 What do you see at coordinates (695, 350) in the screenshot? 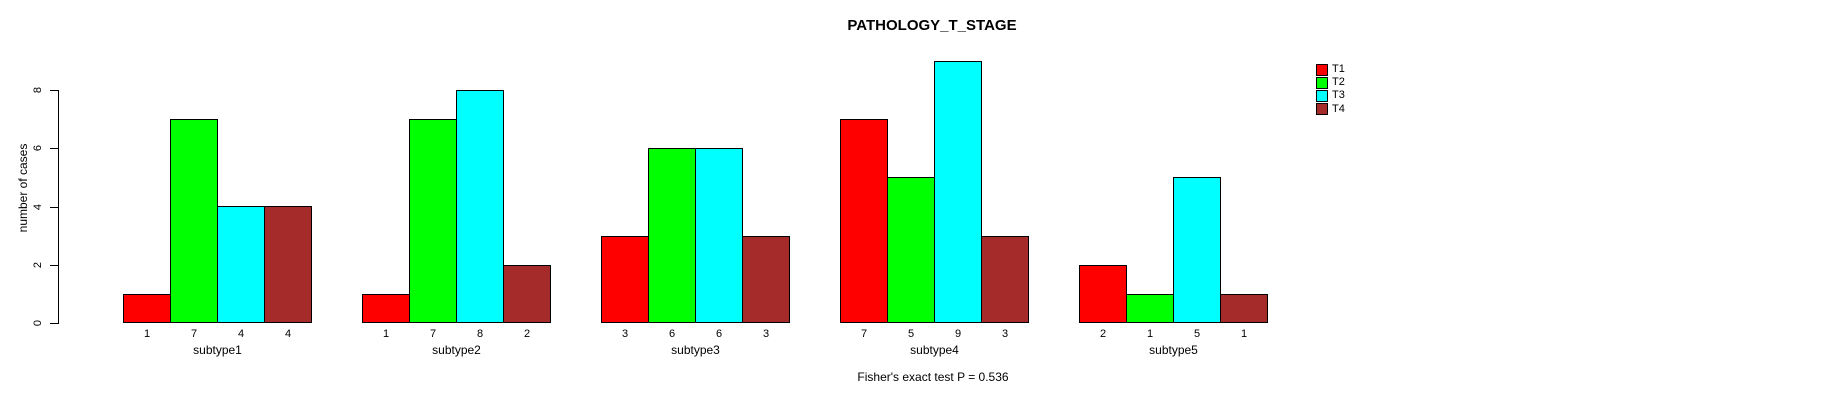
I see `category-label-subtype3: subtype3` at bounding box center [695, 350].